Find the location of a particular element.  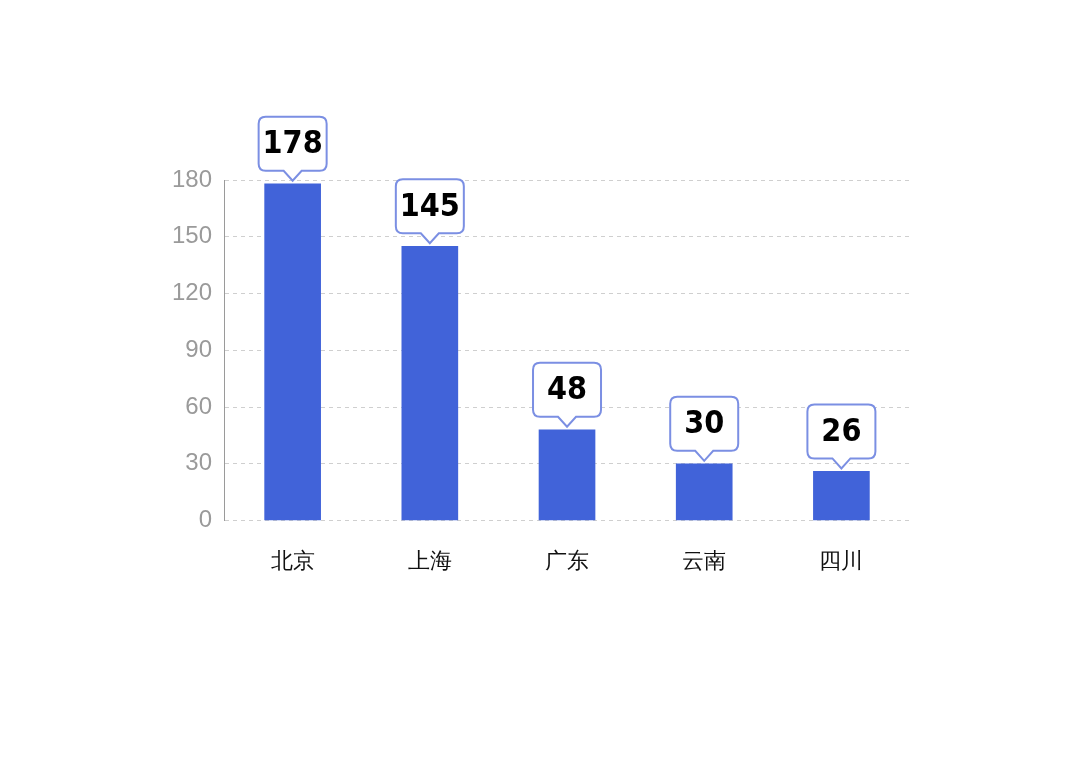

x-tick-label: 北京 is located at coordinates (292, 560).